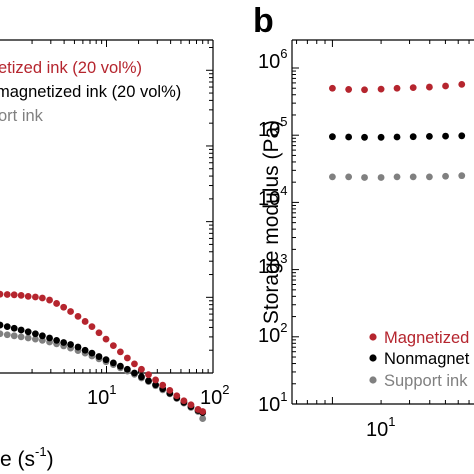  What do you see at coordinates (263, 21) in the screenshot?
I see `panel-b-letter: b` at bounding box center [263, 21].